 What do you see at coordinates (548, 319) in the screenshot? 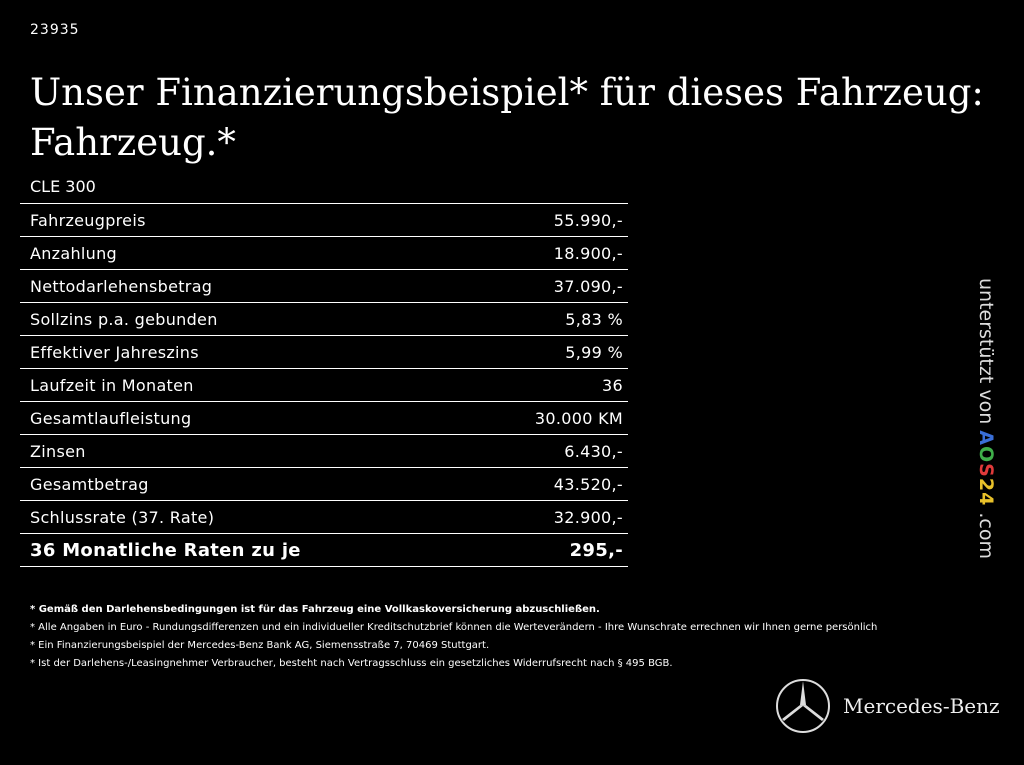
I see `row-value: 5,83 %` at bounding box center [548, 319].